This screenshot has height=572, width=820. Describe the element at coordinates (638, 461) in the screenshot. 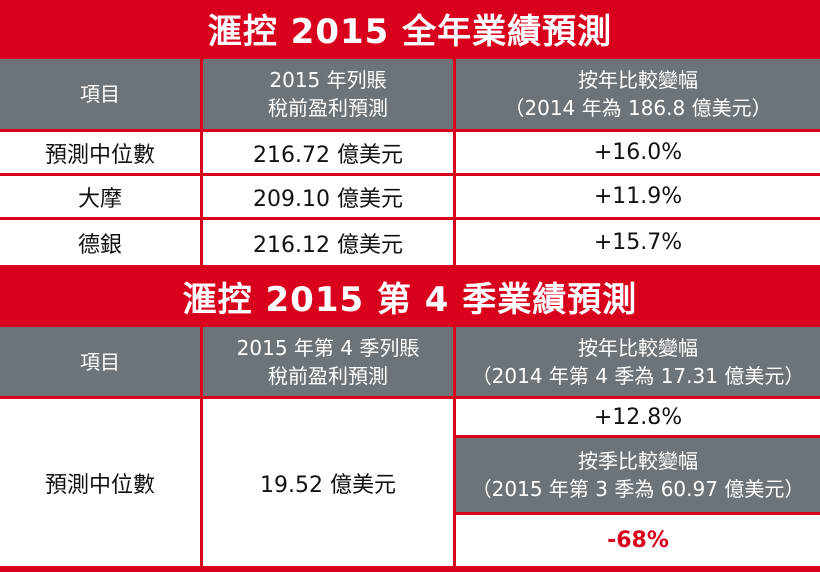

I see `table2-qoq-header-line1: 按季比較變幅` at that location.